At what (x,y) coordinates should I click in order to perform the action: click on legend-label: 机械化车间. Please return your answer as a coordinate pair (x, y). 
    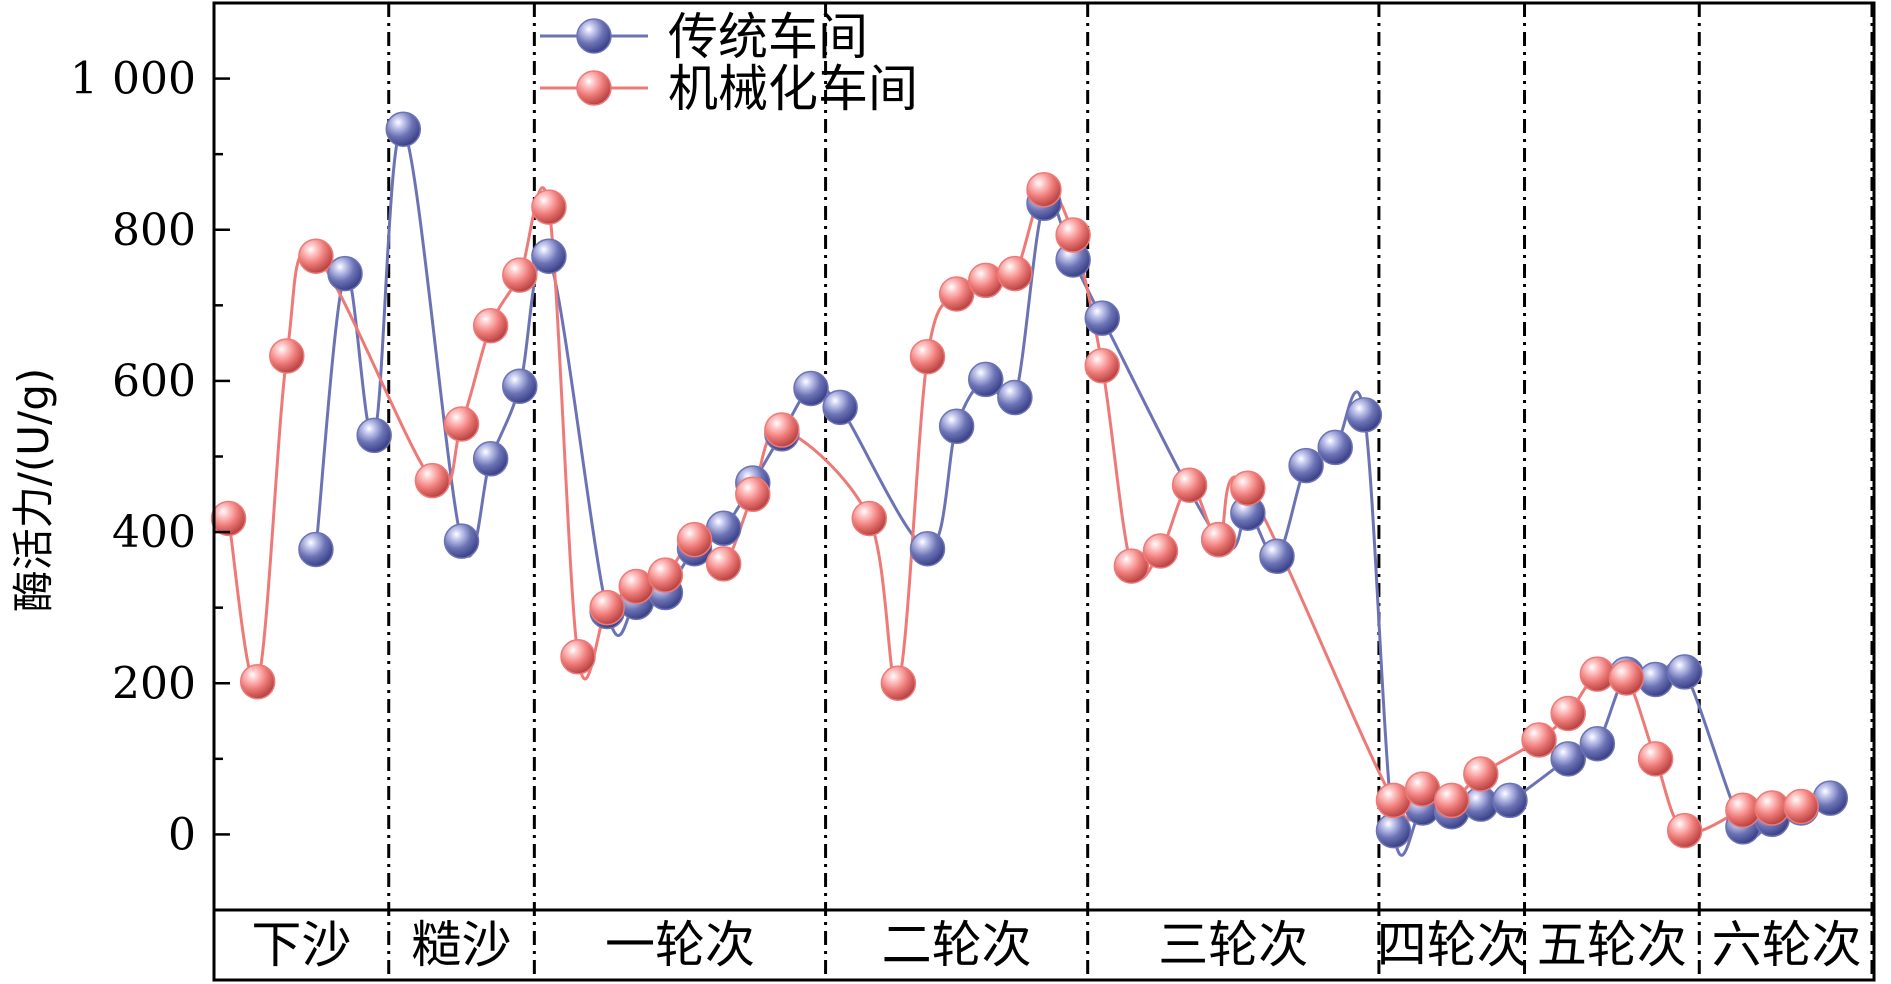
    Looking at the image, I should click on (793, 89).